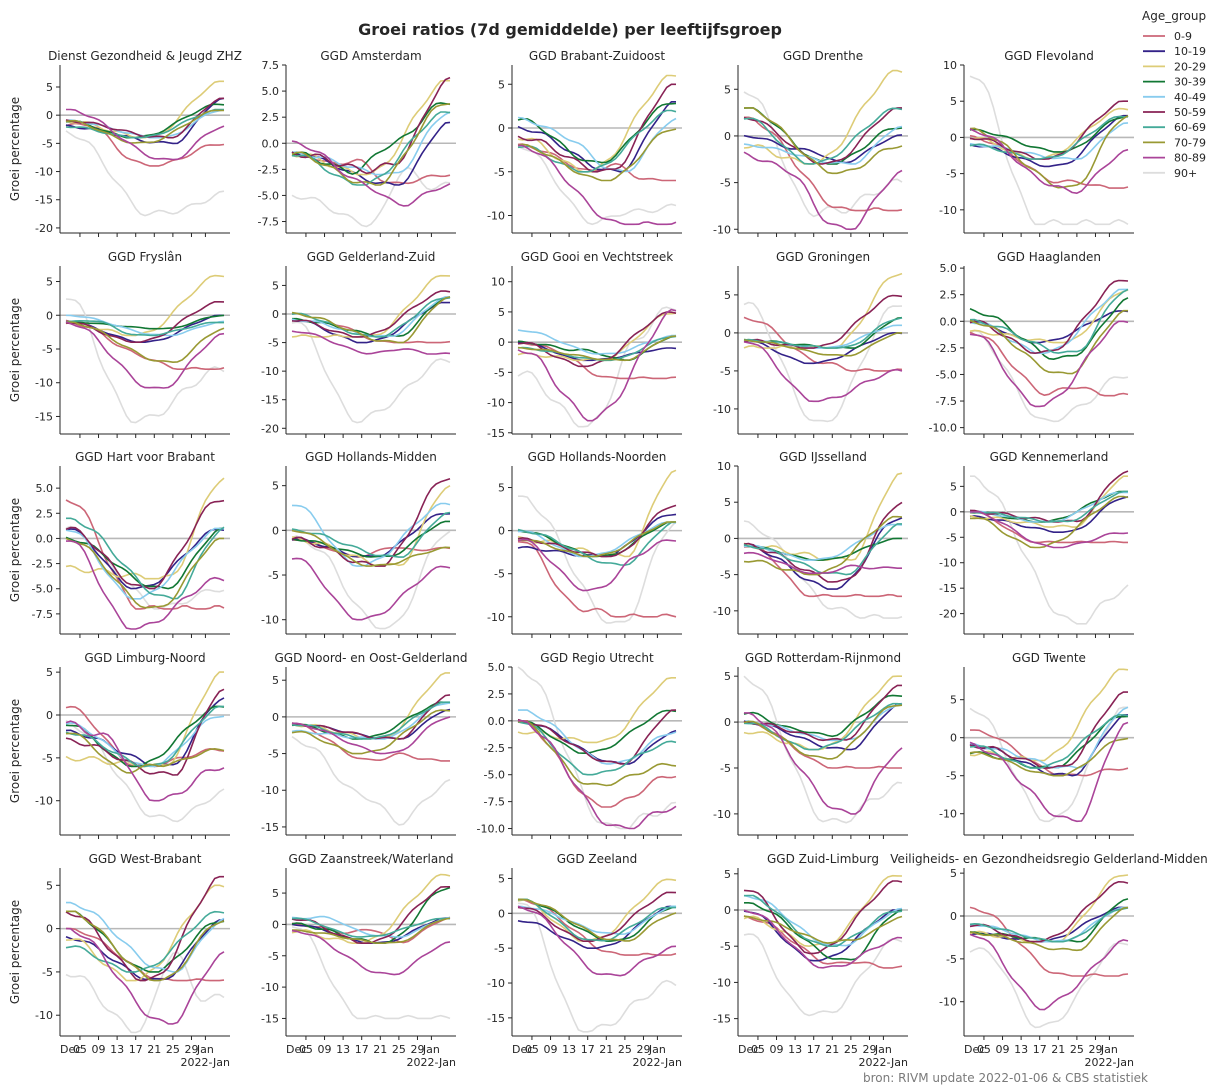 The width and height of the screenshot is (1215, 1091). I want to click on subplot: GGD Haaglanden 5.0 2.5 0.0 -2.5 -5.0 -7.5 -10.0, so click(1031, 344).